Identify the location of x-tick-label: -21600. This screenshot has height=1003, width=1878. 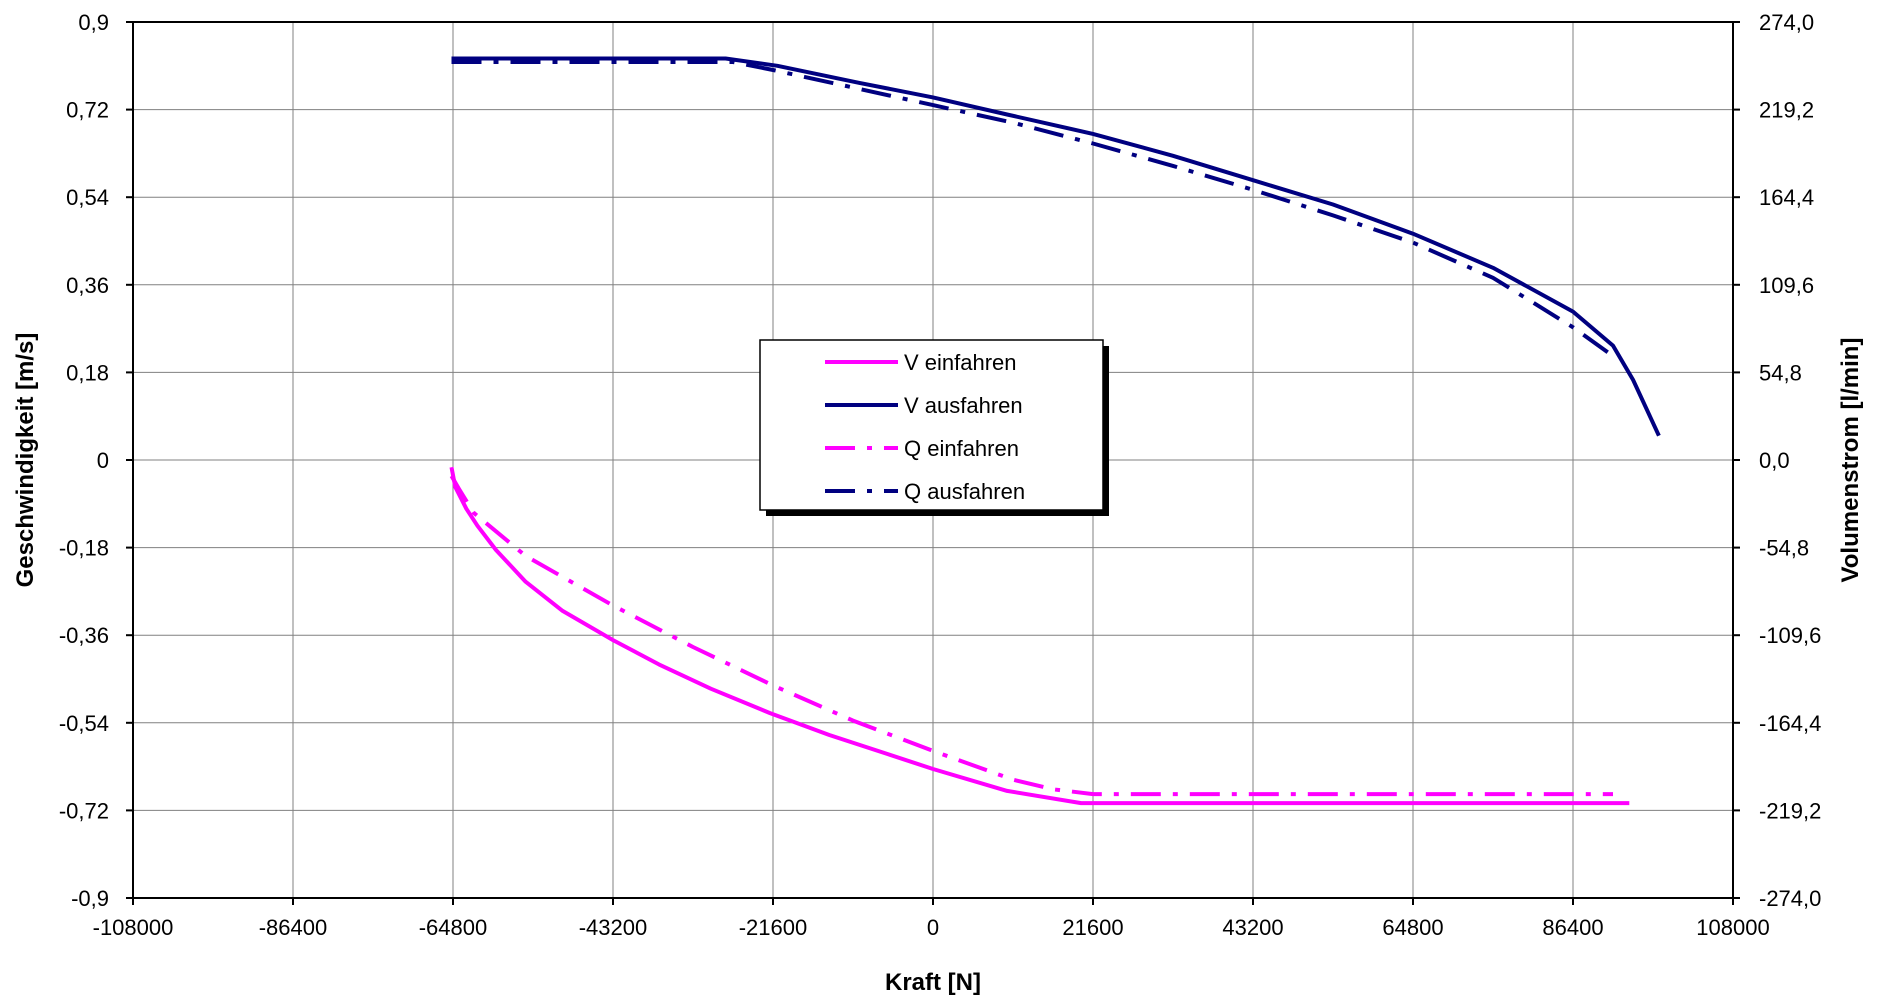
(773, 927).